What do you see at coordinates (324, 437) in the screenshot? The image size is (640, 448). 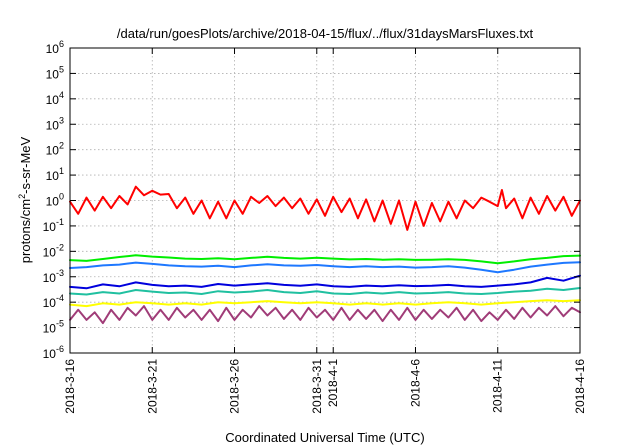 I see `x-axis-label: Coordinated Universal Time (UTC)` at bounding box center [324, 437].